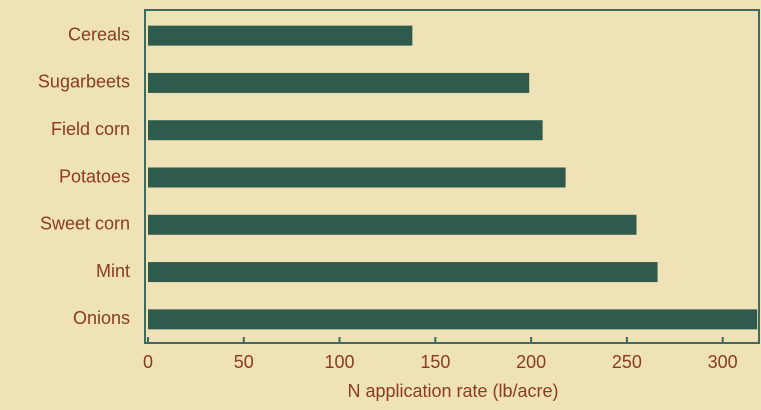  What do you see at coordinates (99, 34) in the screenshot?
I see `y-tick-label: Cereals` at bounding box center [99, 34].